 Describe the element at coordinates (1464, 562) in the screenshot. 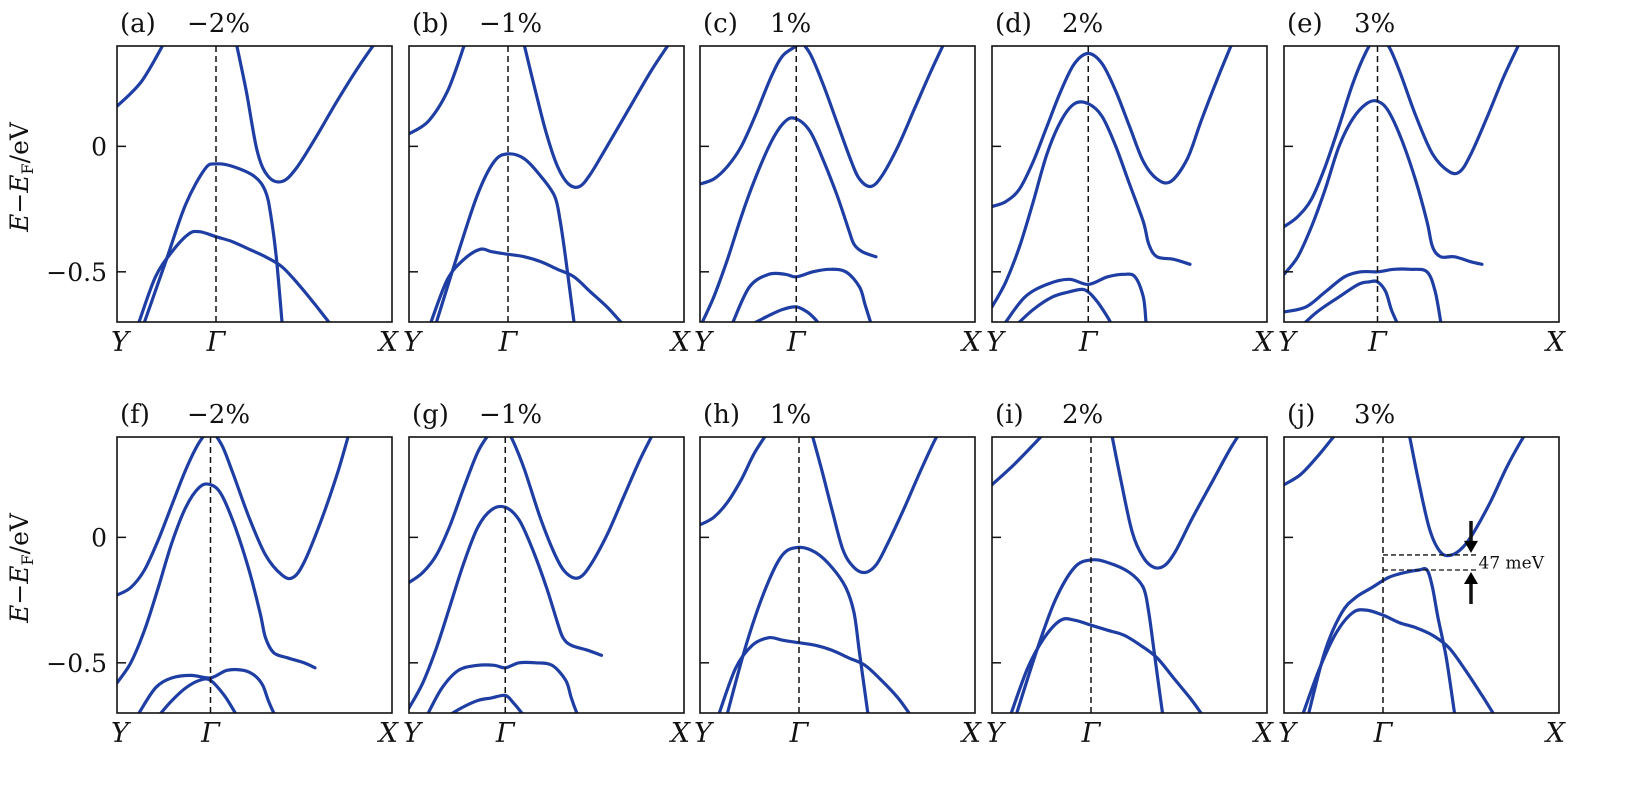

I see `gap-annotation: 47 meV` at that location.